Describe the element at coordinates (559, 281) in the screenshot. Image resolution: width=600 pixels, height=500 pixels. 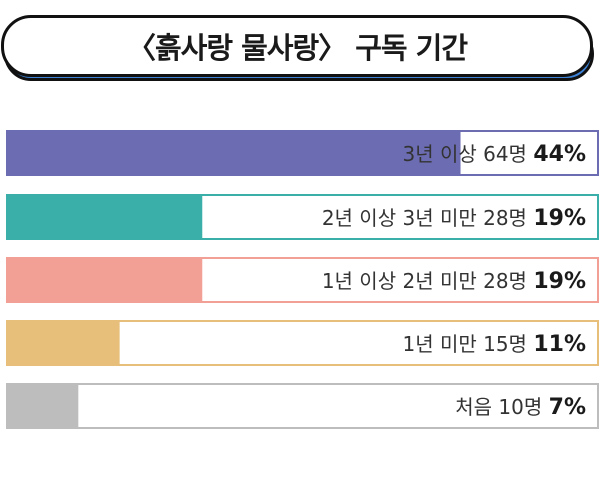
I see `value-label-3: 19%` at that location.